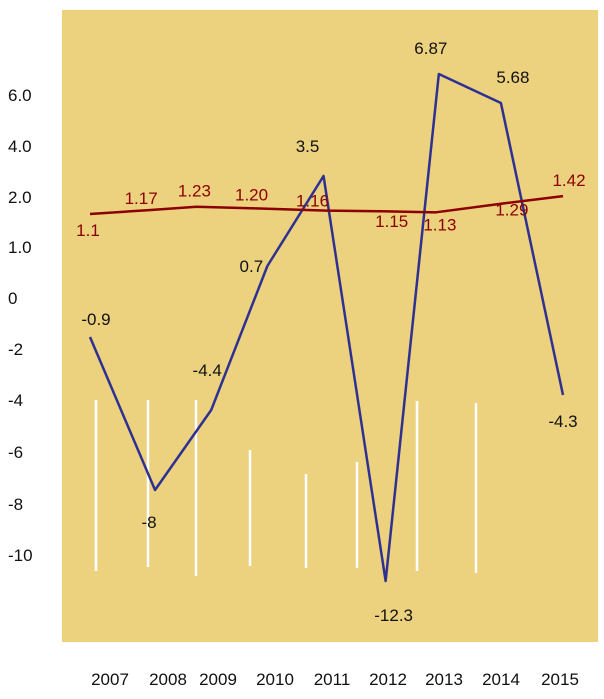 The image size is (604, 699). I want to click on data-label: 1.15, so click(391, 221).